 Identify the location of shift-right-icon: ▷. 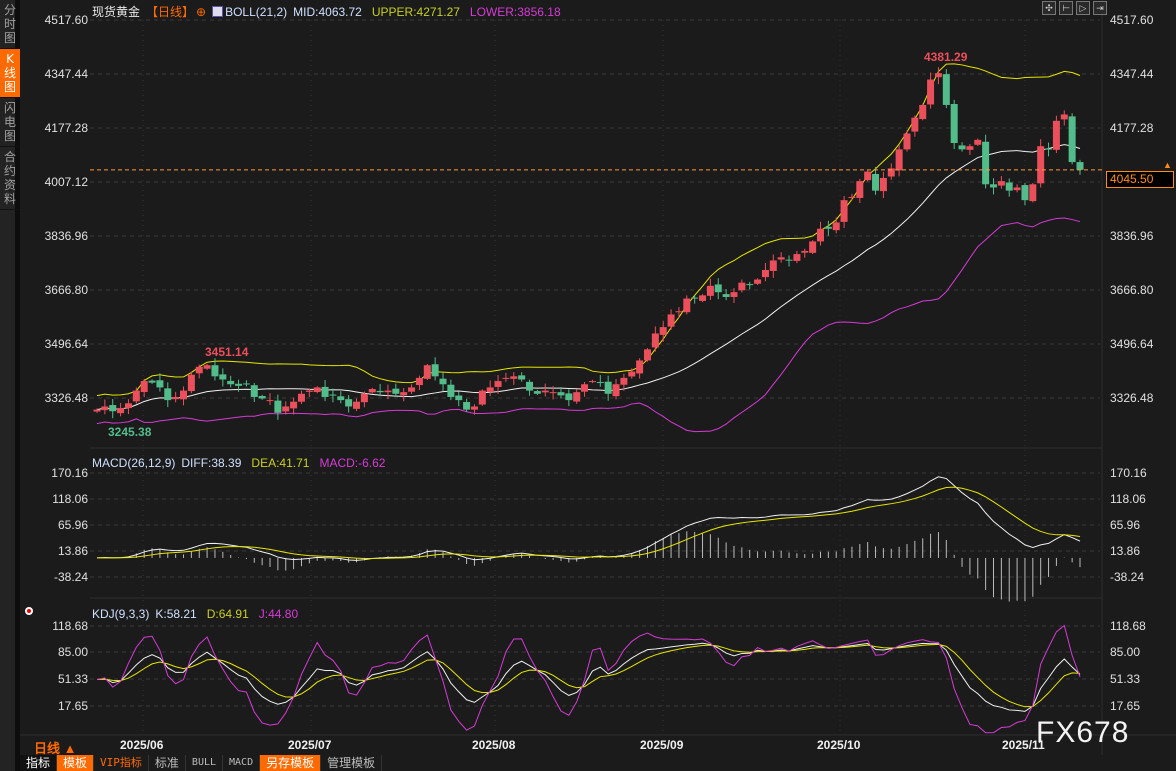
(1083, 8).